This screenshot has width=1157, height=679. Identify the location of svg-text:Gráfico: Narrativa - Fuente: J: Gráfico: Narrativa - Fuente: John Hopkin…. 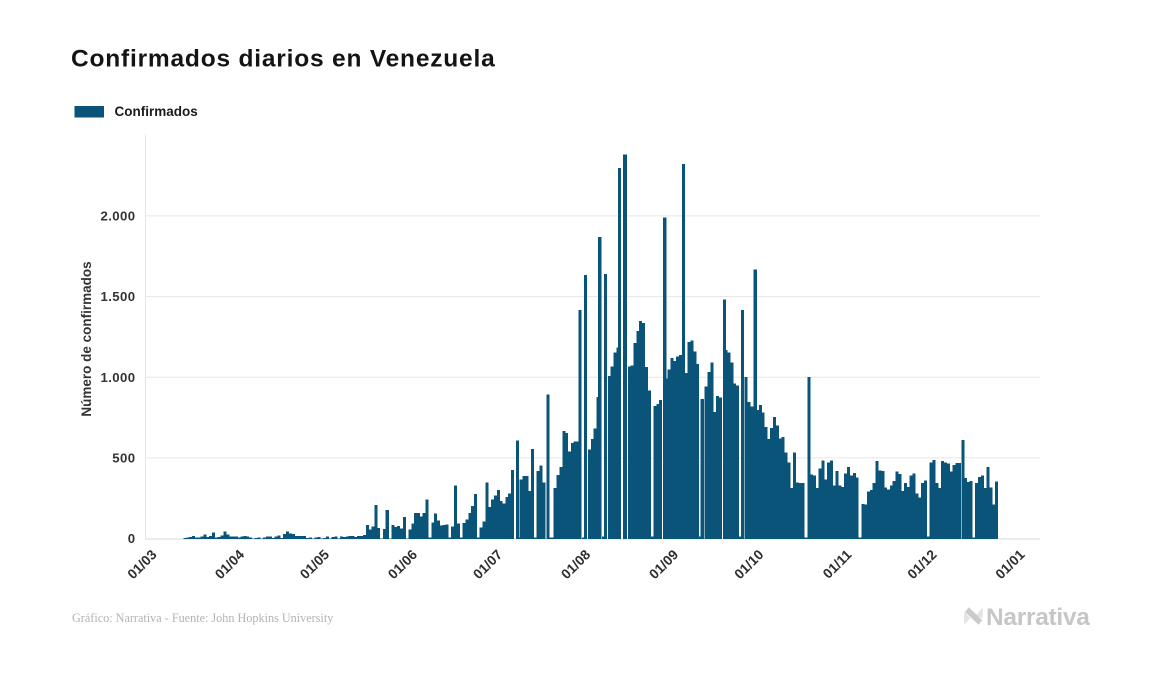
(203, 618).